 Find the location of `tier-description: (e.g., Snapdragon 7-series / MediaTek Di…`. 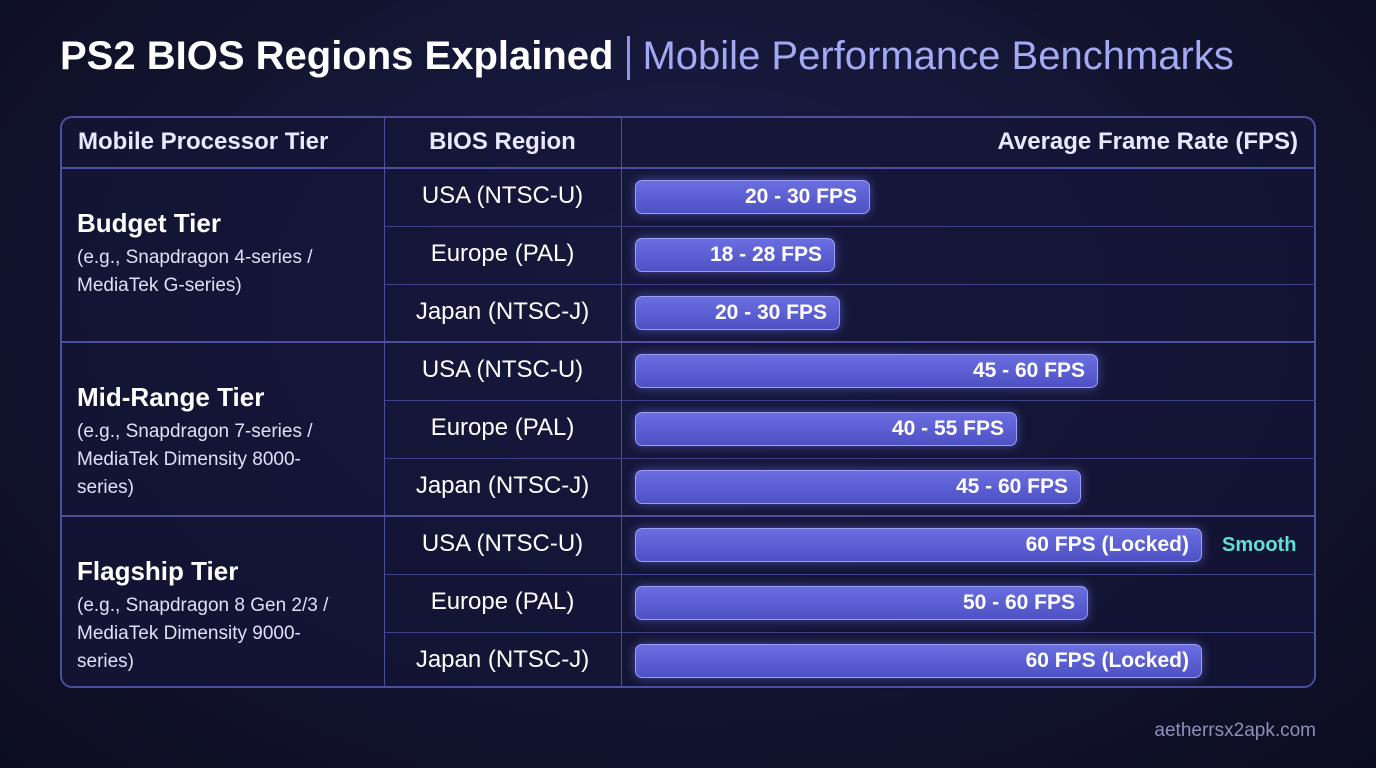

tier-description: (e.g., Snapdragon 7-series / MediaTek Di… is located at coordinates (195, 459).